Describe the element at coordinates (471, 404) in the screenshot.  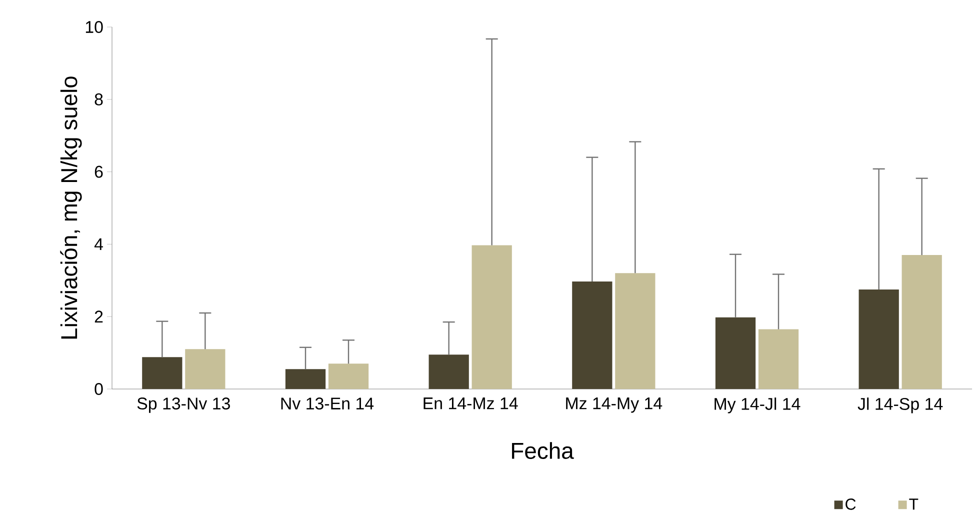
I see `x-tick-label: En 14-Mz 14` at that location.